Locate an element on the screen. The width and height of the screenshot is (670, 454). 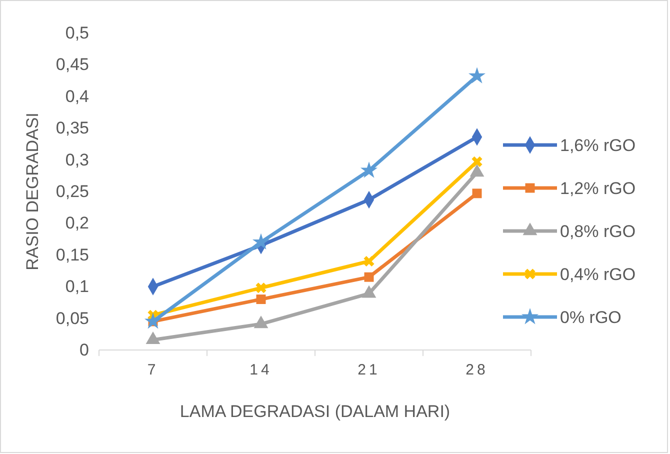
x-axis-title: LAMA DEGRADASI (DALAM HARI) is located at coordinates (315, 411).